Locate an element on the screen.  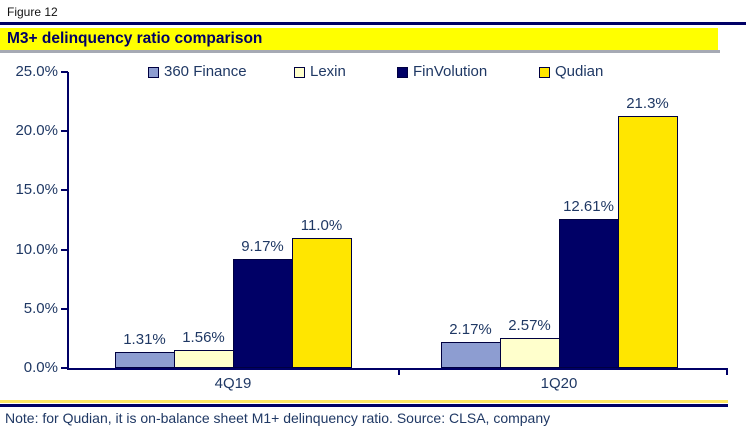
bar-lexin-1q20 is located at coordinates (530, 353).